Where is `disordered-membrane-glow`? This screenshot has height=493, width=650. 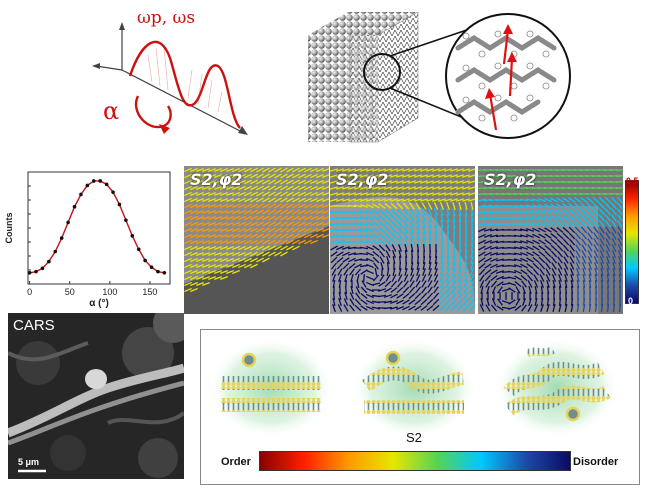
disordered-membrane-glow is located at coordinates (557, 388).